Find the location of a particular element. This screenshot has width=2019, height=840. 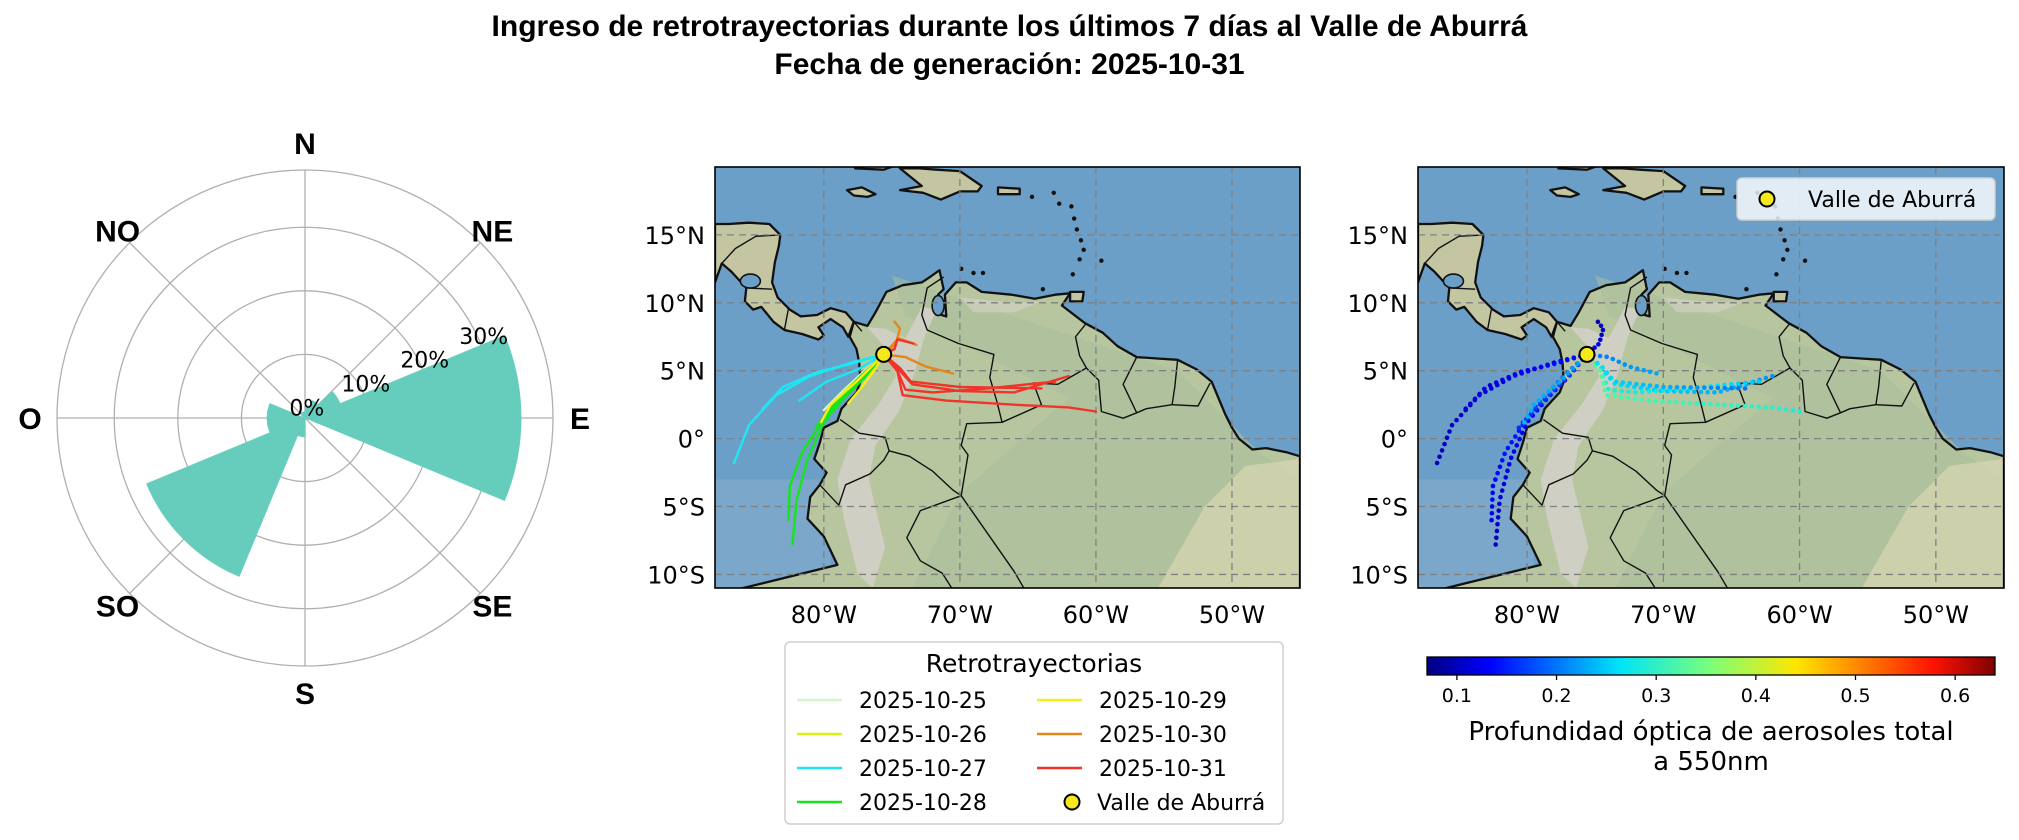

aerosol-xtick-label: 70°W is located at coordinates (1663, 615).